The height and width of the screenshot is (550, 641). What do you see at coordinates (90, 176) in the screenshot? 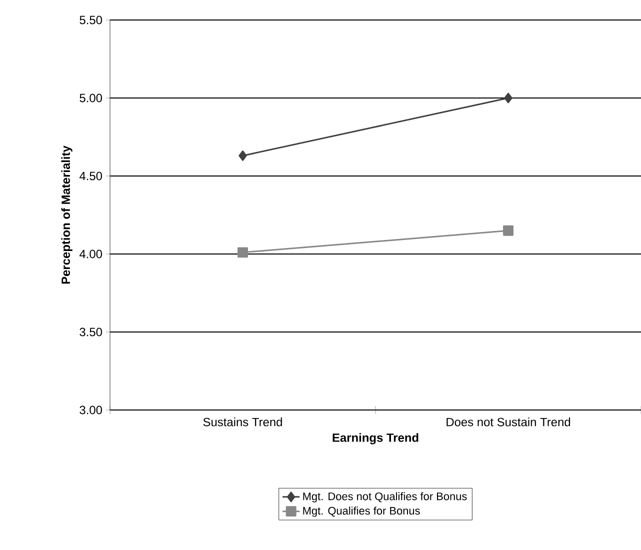
I see `y-tick-label: 4.50` at bounding box center [90, 176].